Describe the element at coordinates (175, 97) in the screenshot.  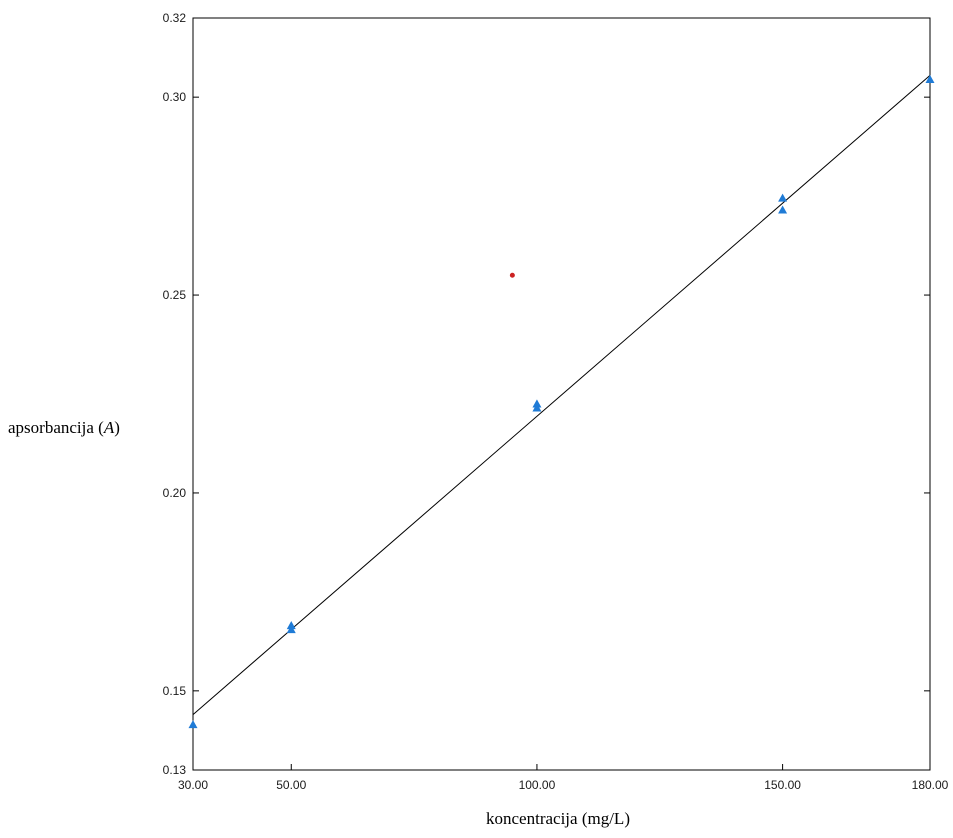
I see `y-tick-label: 0.30` at that location.